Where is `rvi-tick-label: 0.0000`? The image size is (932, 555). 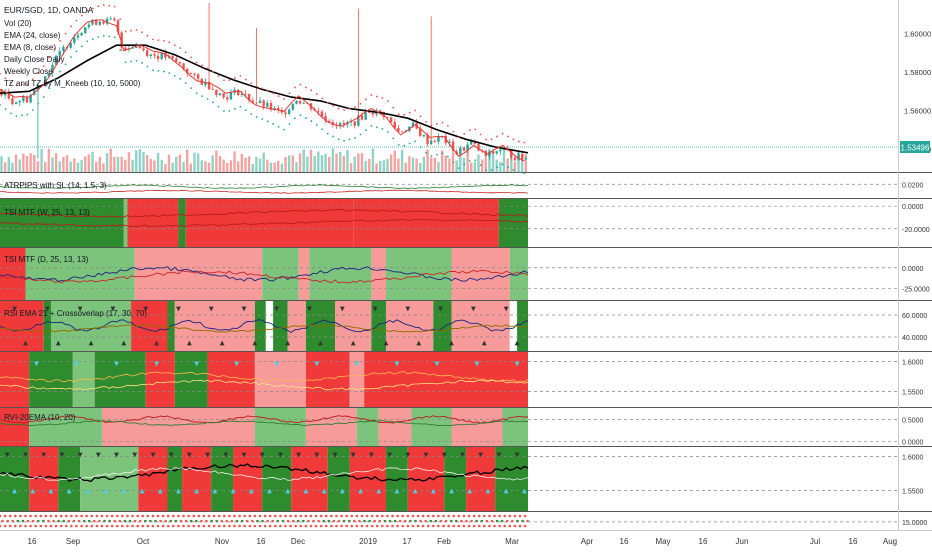
rvi-tick-label: 0.0000 is located at coordinates (913, 442).